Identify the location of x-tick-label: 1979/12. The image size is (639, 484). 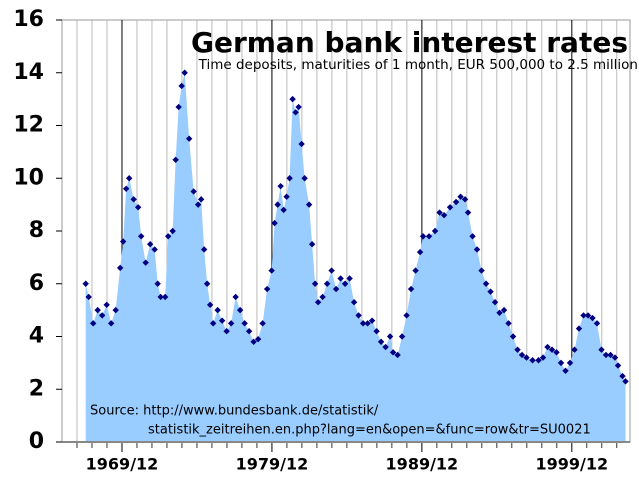
(272, 464).